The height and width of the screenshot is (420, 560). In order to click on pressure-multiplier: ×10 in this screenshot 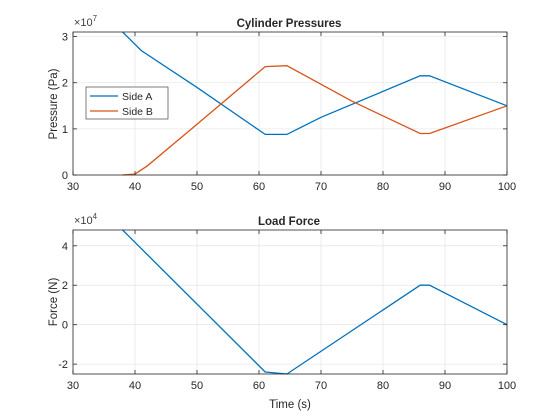, I will do `click(83, 23)`.